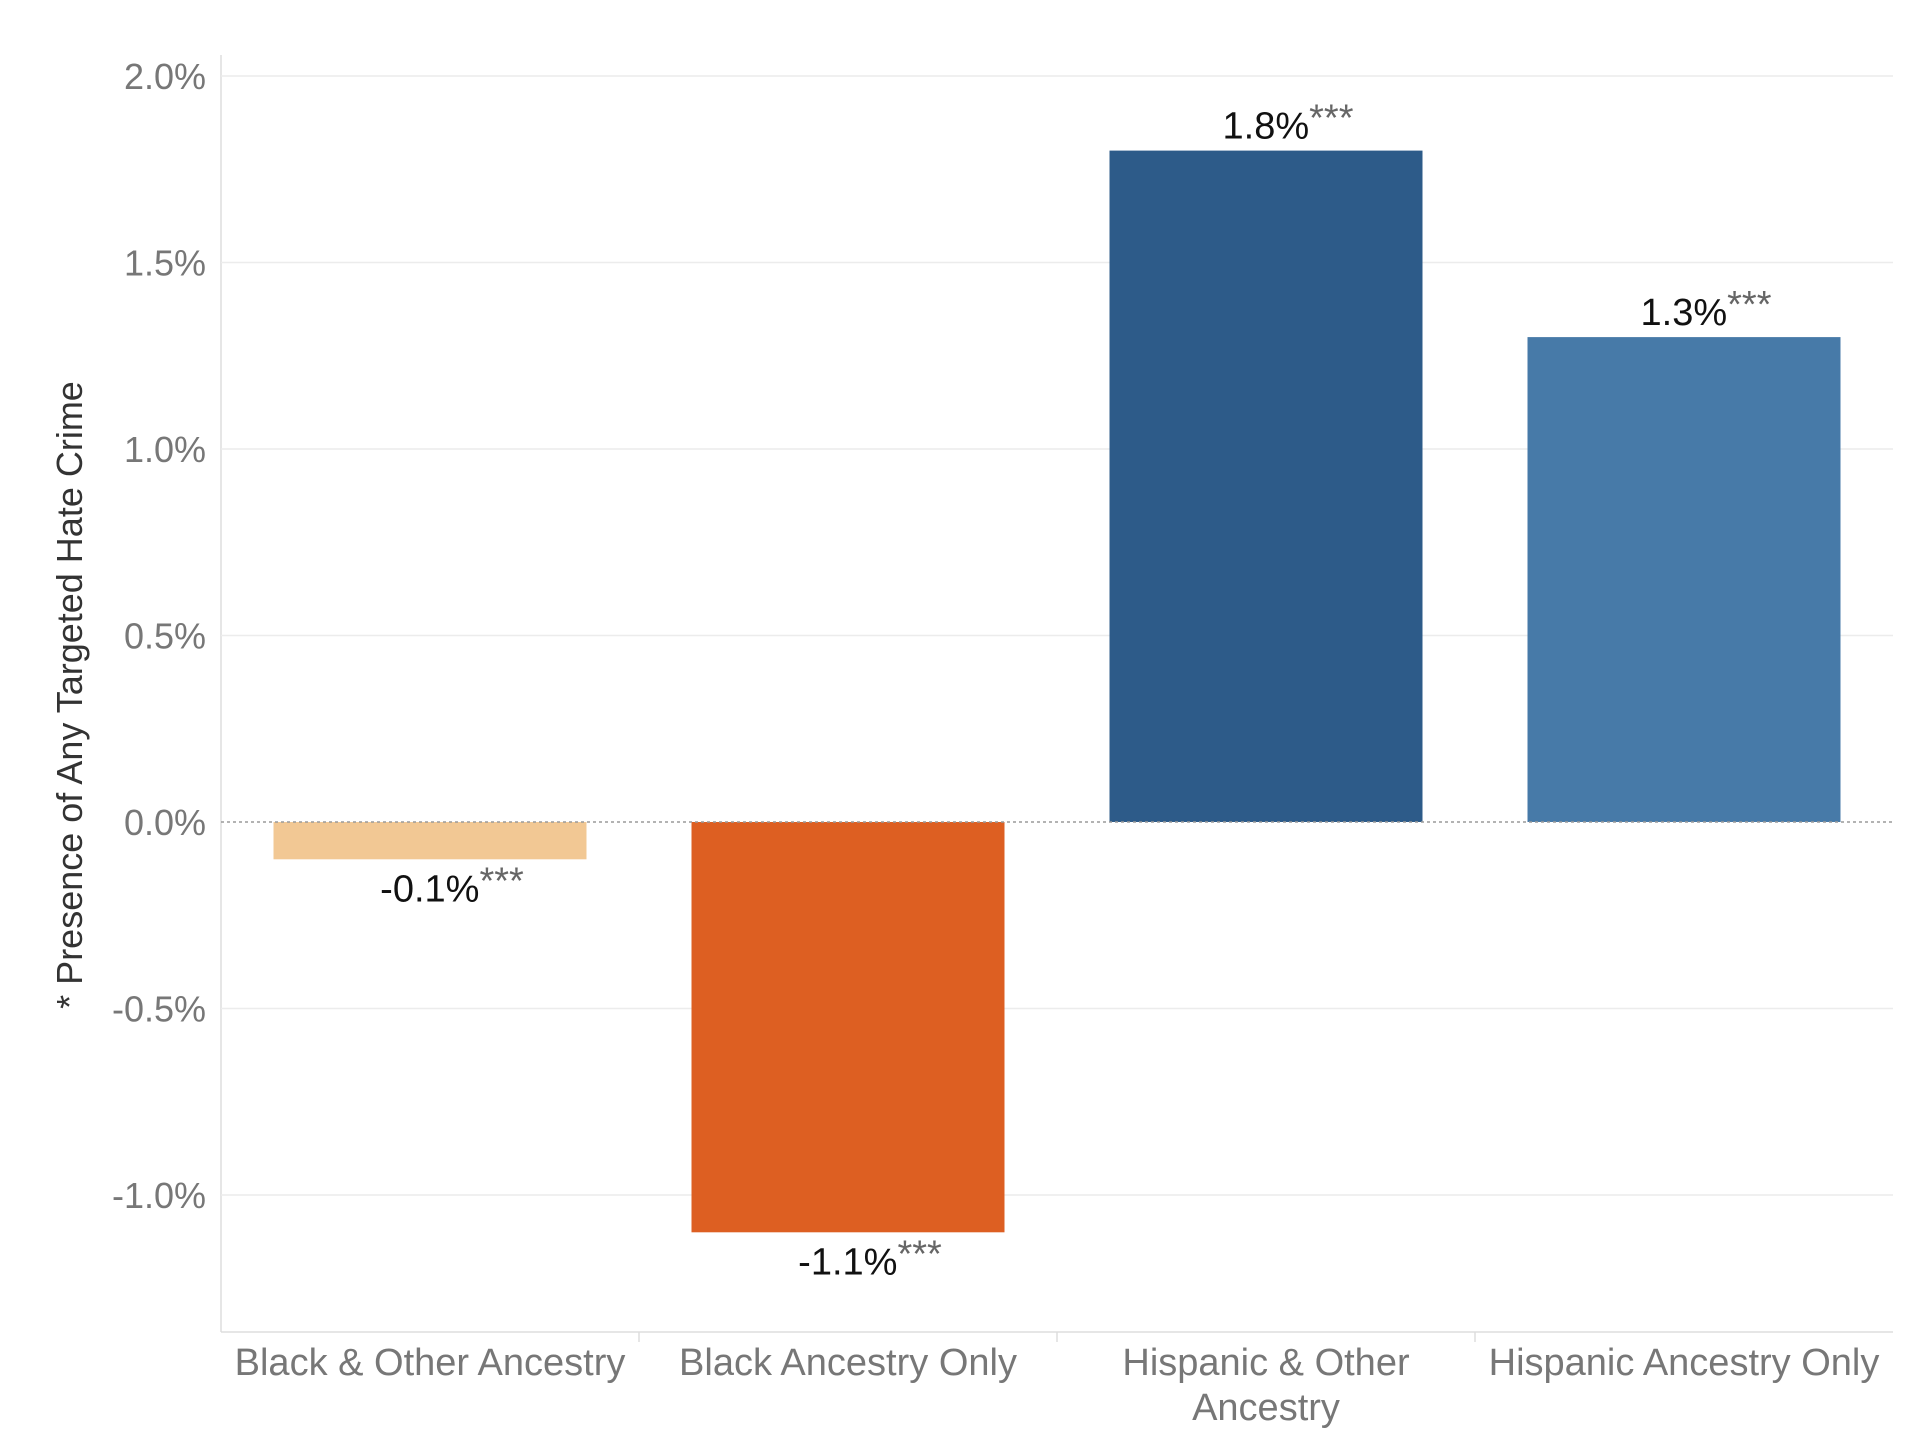 This screenshot has width=1928, height=1435. Describe the element at coordinates (165, 76) in the screenshot. I see `y-tick-label: 2.0%` at that location.